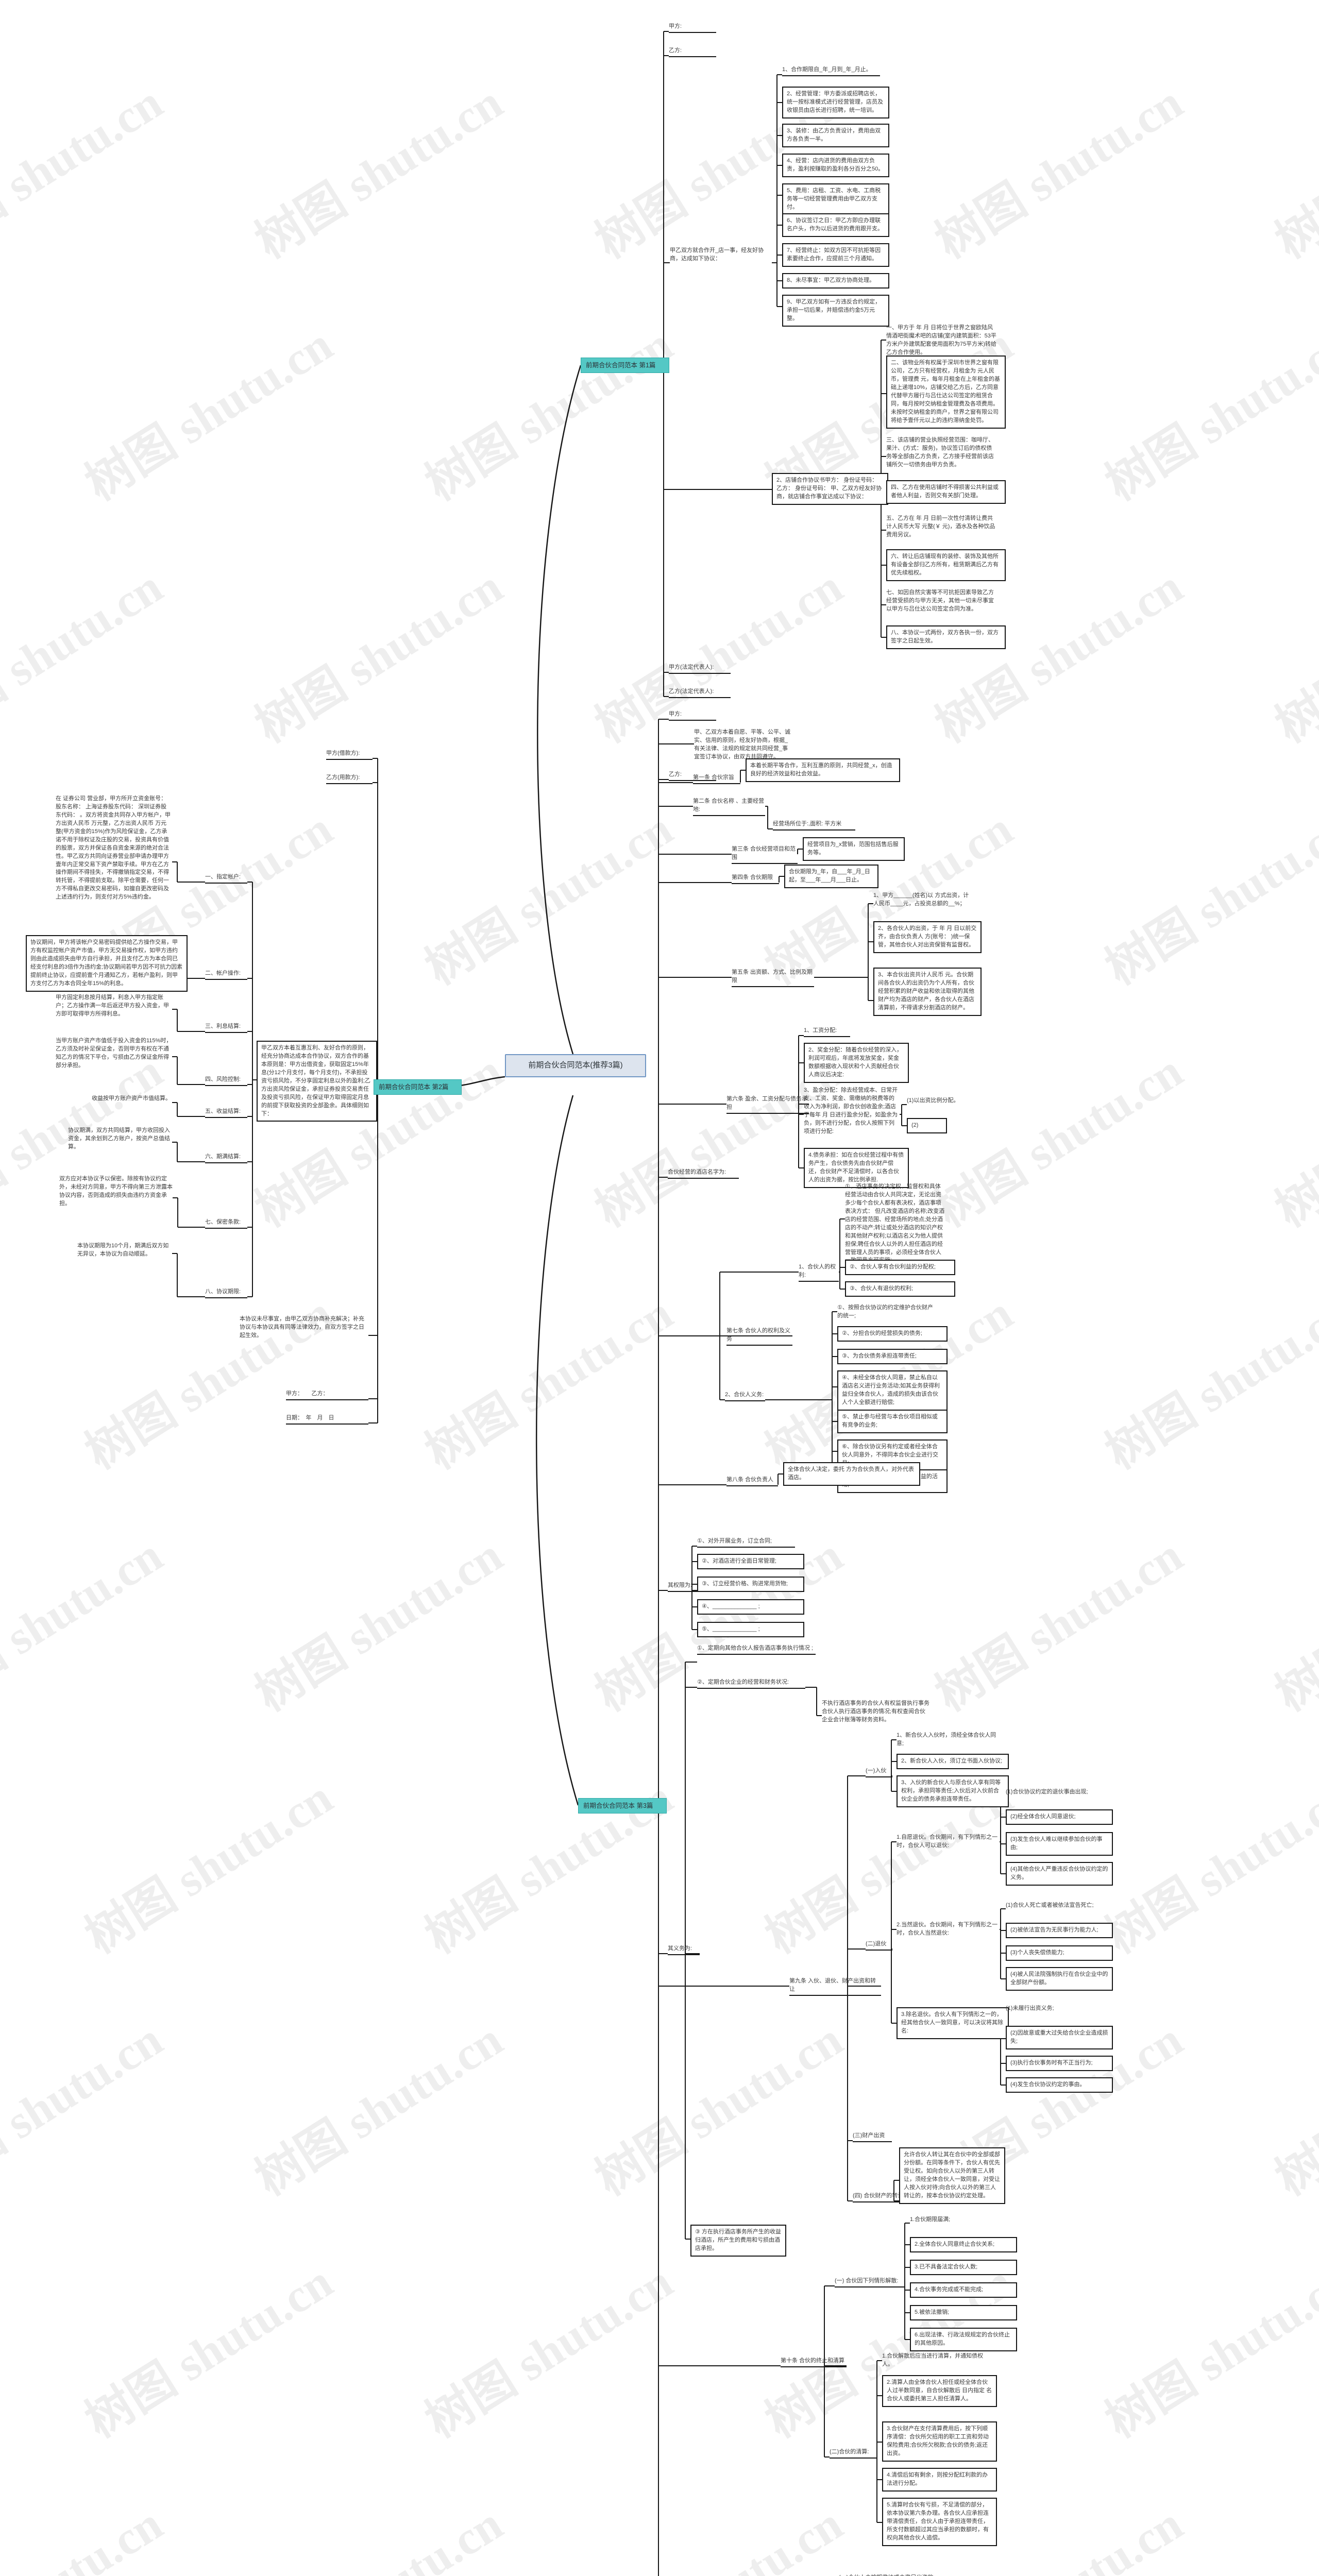  What do you see at coordinates (700, 693) in the screenshot?
I see `node-sign-yi: 乙方(法定代表人):` at bounding box center [700, 693].